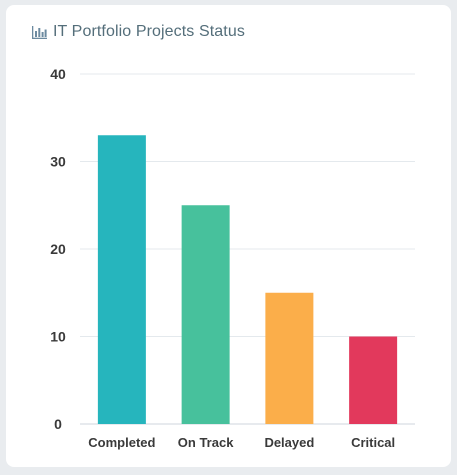  I want to click on bar-chart-icon, so click(39, 32).